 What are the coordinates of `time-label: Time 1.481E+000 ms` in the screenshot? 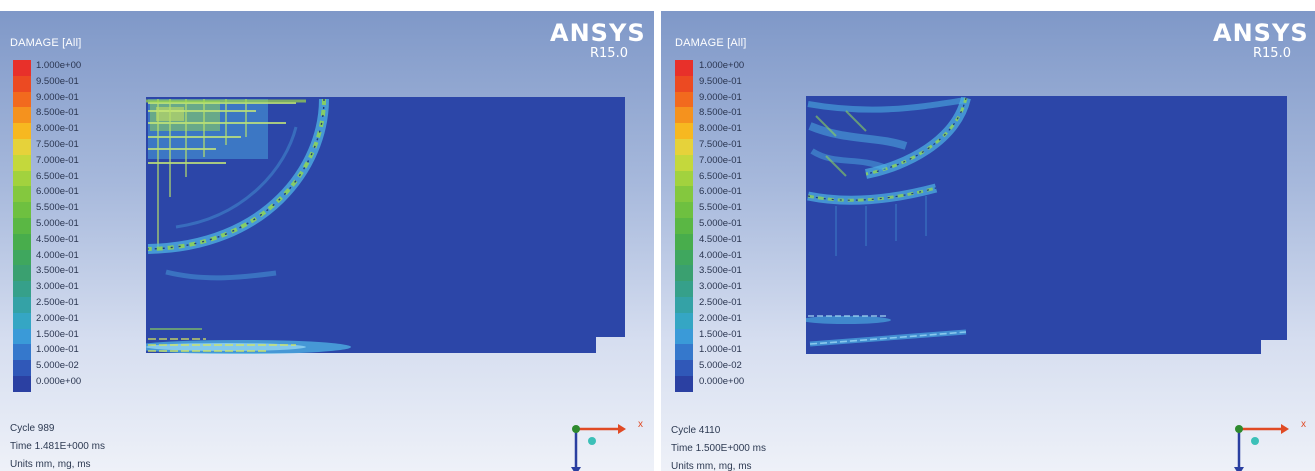 It's located at (57, 446).